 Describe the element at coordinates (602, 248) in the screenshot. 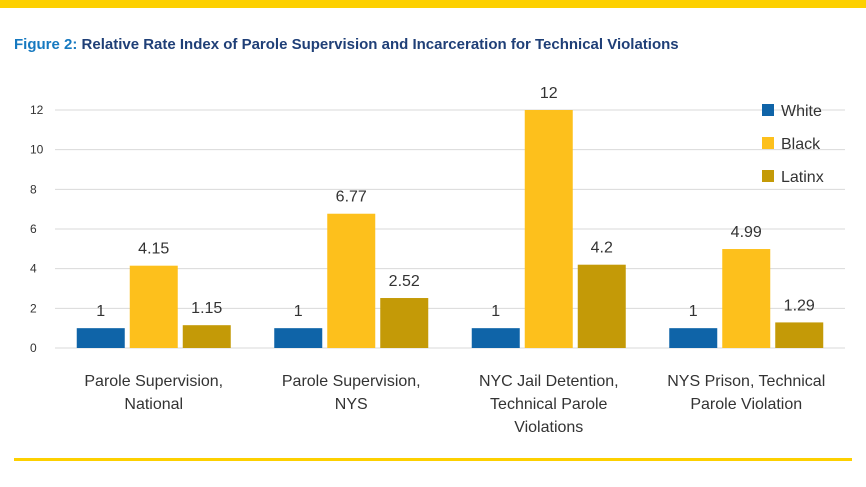

I see `data-label-latinx-2: 4.2` at that location.